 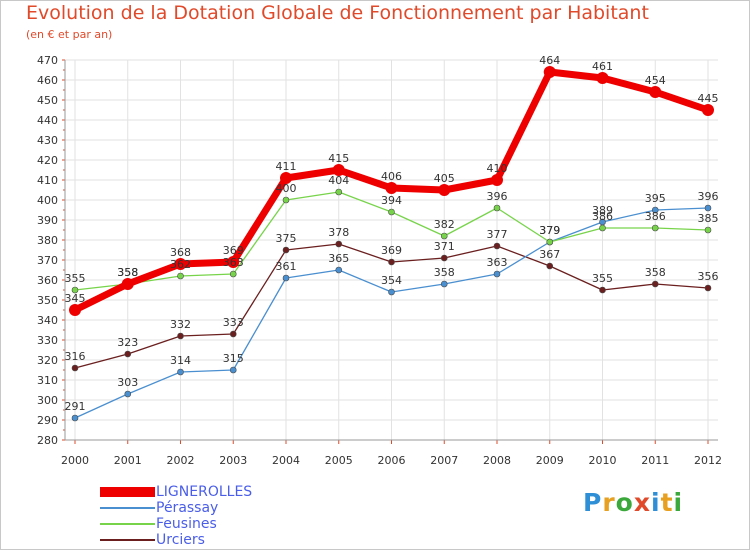 I want to click on x-tick-label: 2006, so click(x=392, y=460).